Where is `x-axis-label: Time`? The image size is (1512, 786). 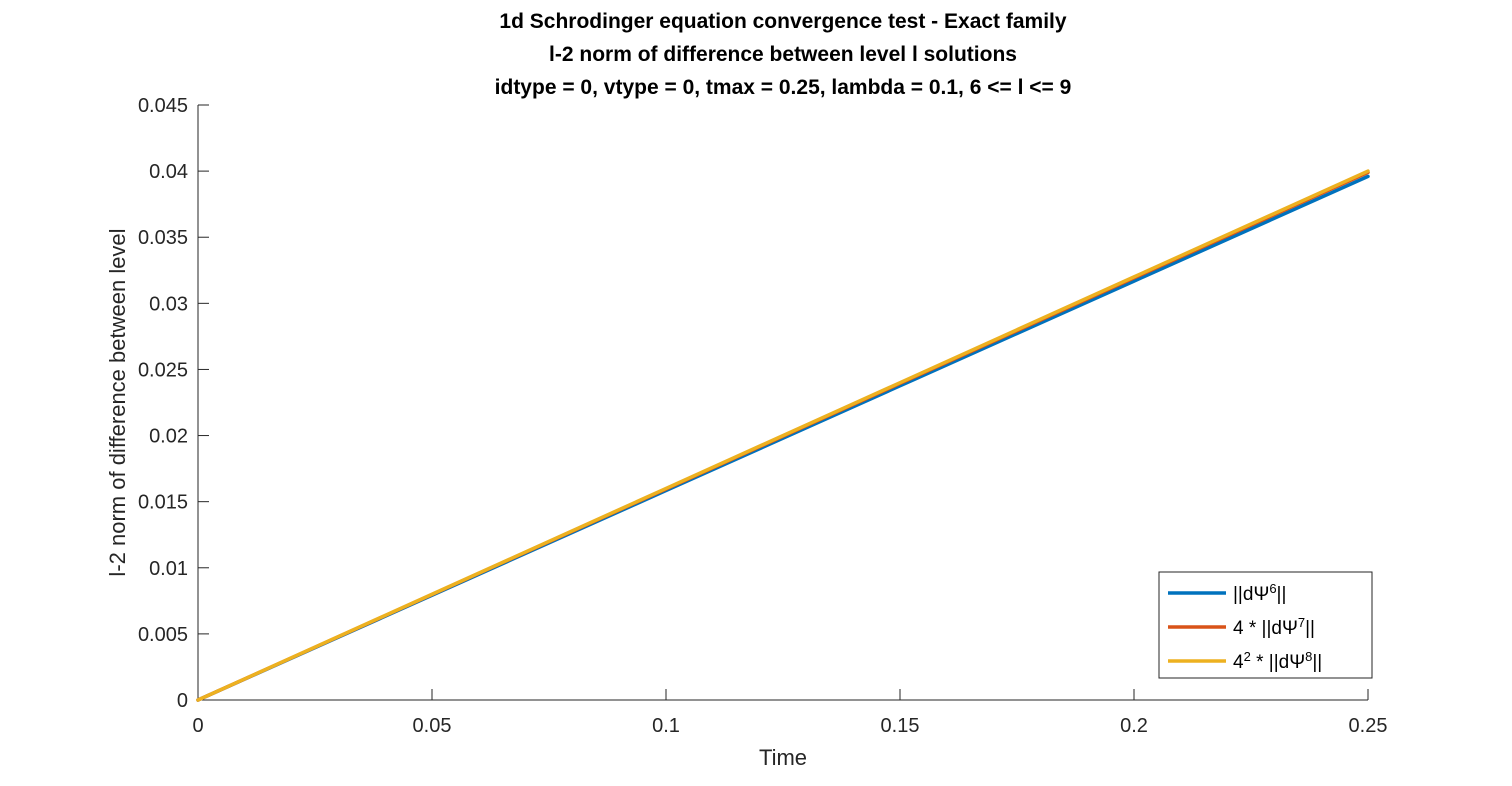
x-axis-label: Time is located at coordinates (783, 757).